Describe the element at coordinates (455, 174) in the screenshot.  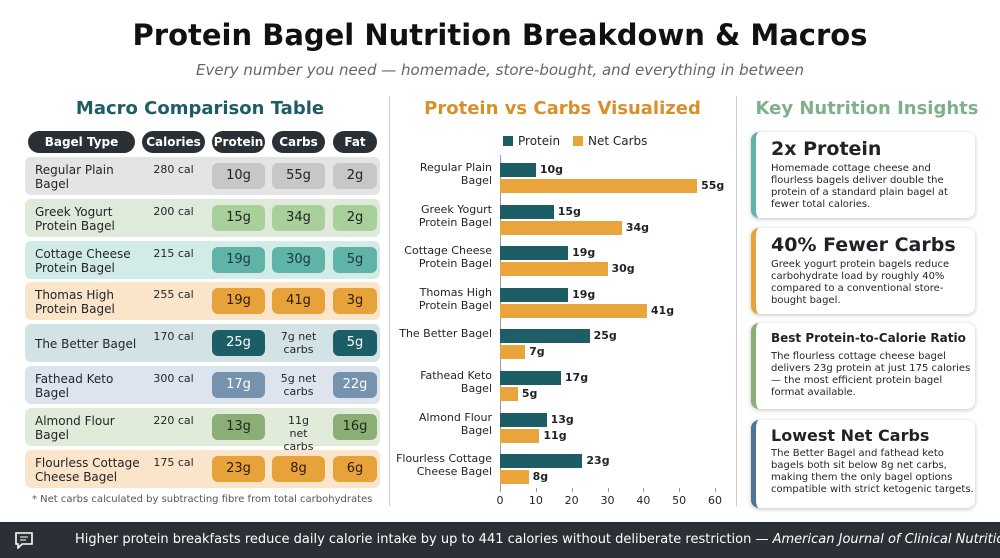
I see `category-label: Regular Plain Bagel` at that location.